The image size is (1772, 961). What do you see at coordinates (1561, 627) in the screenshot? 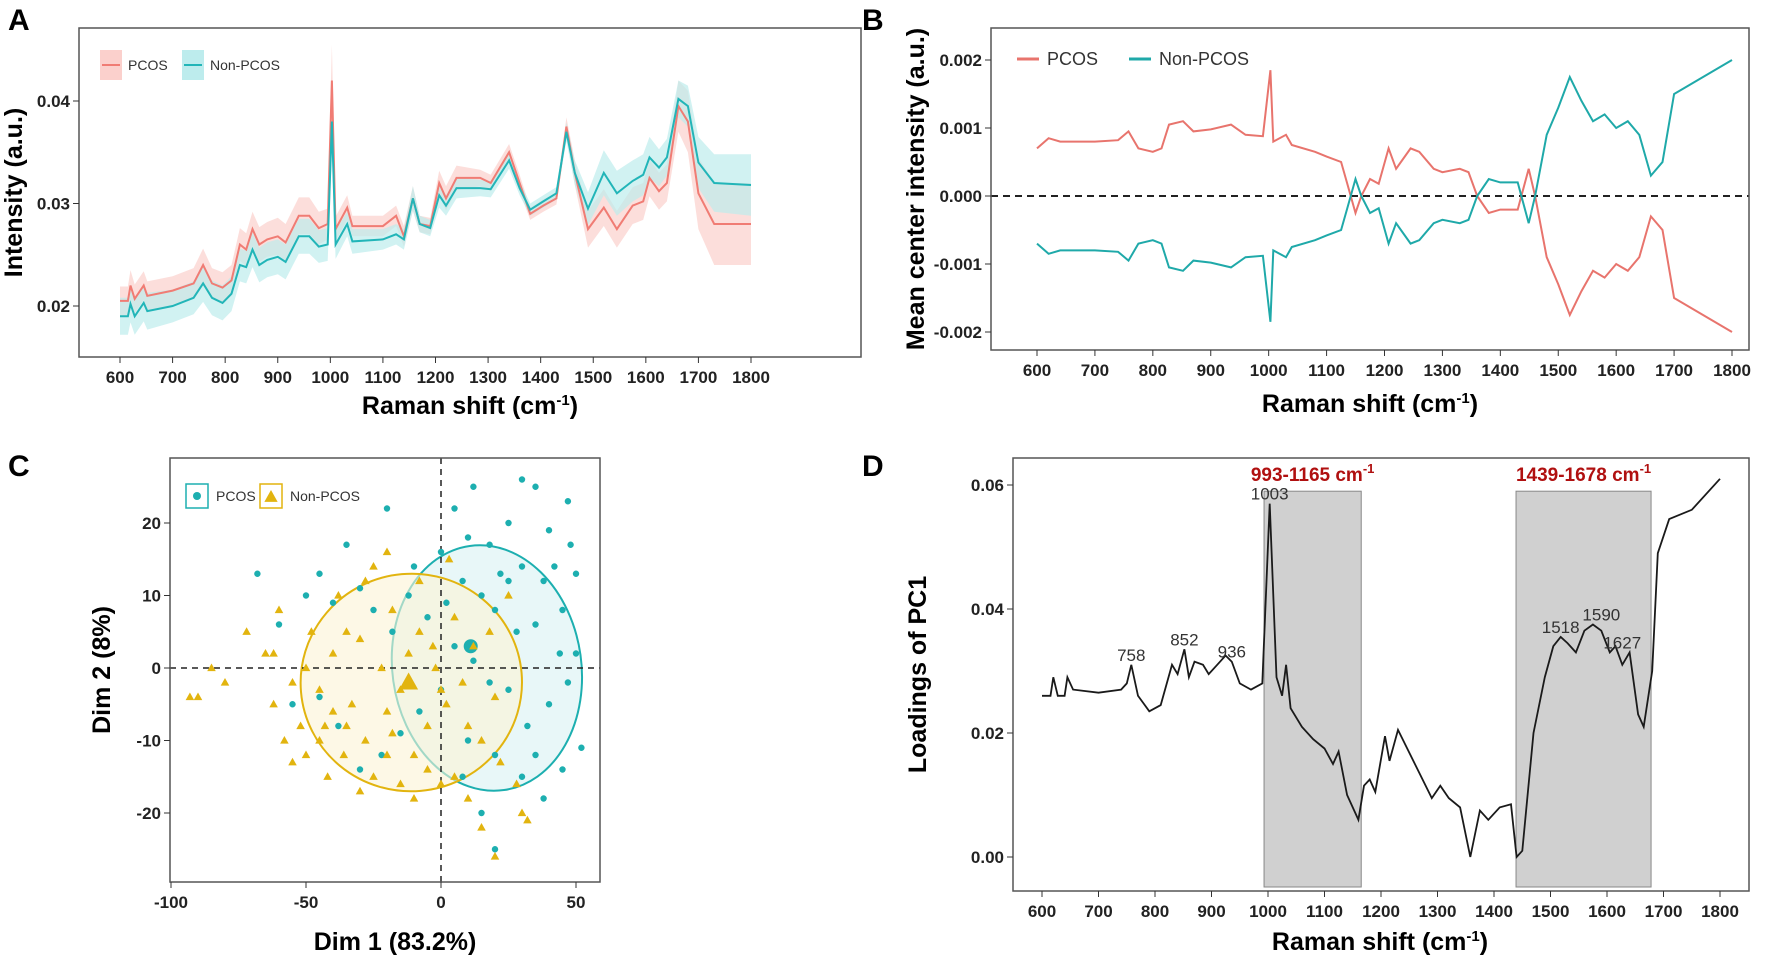
I see `peak-label: 1518` at bounding box center [1561, 627].